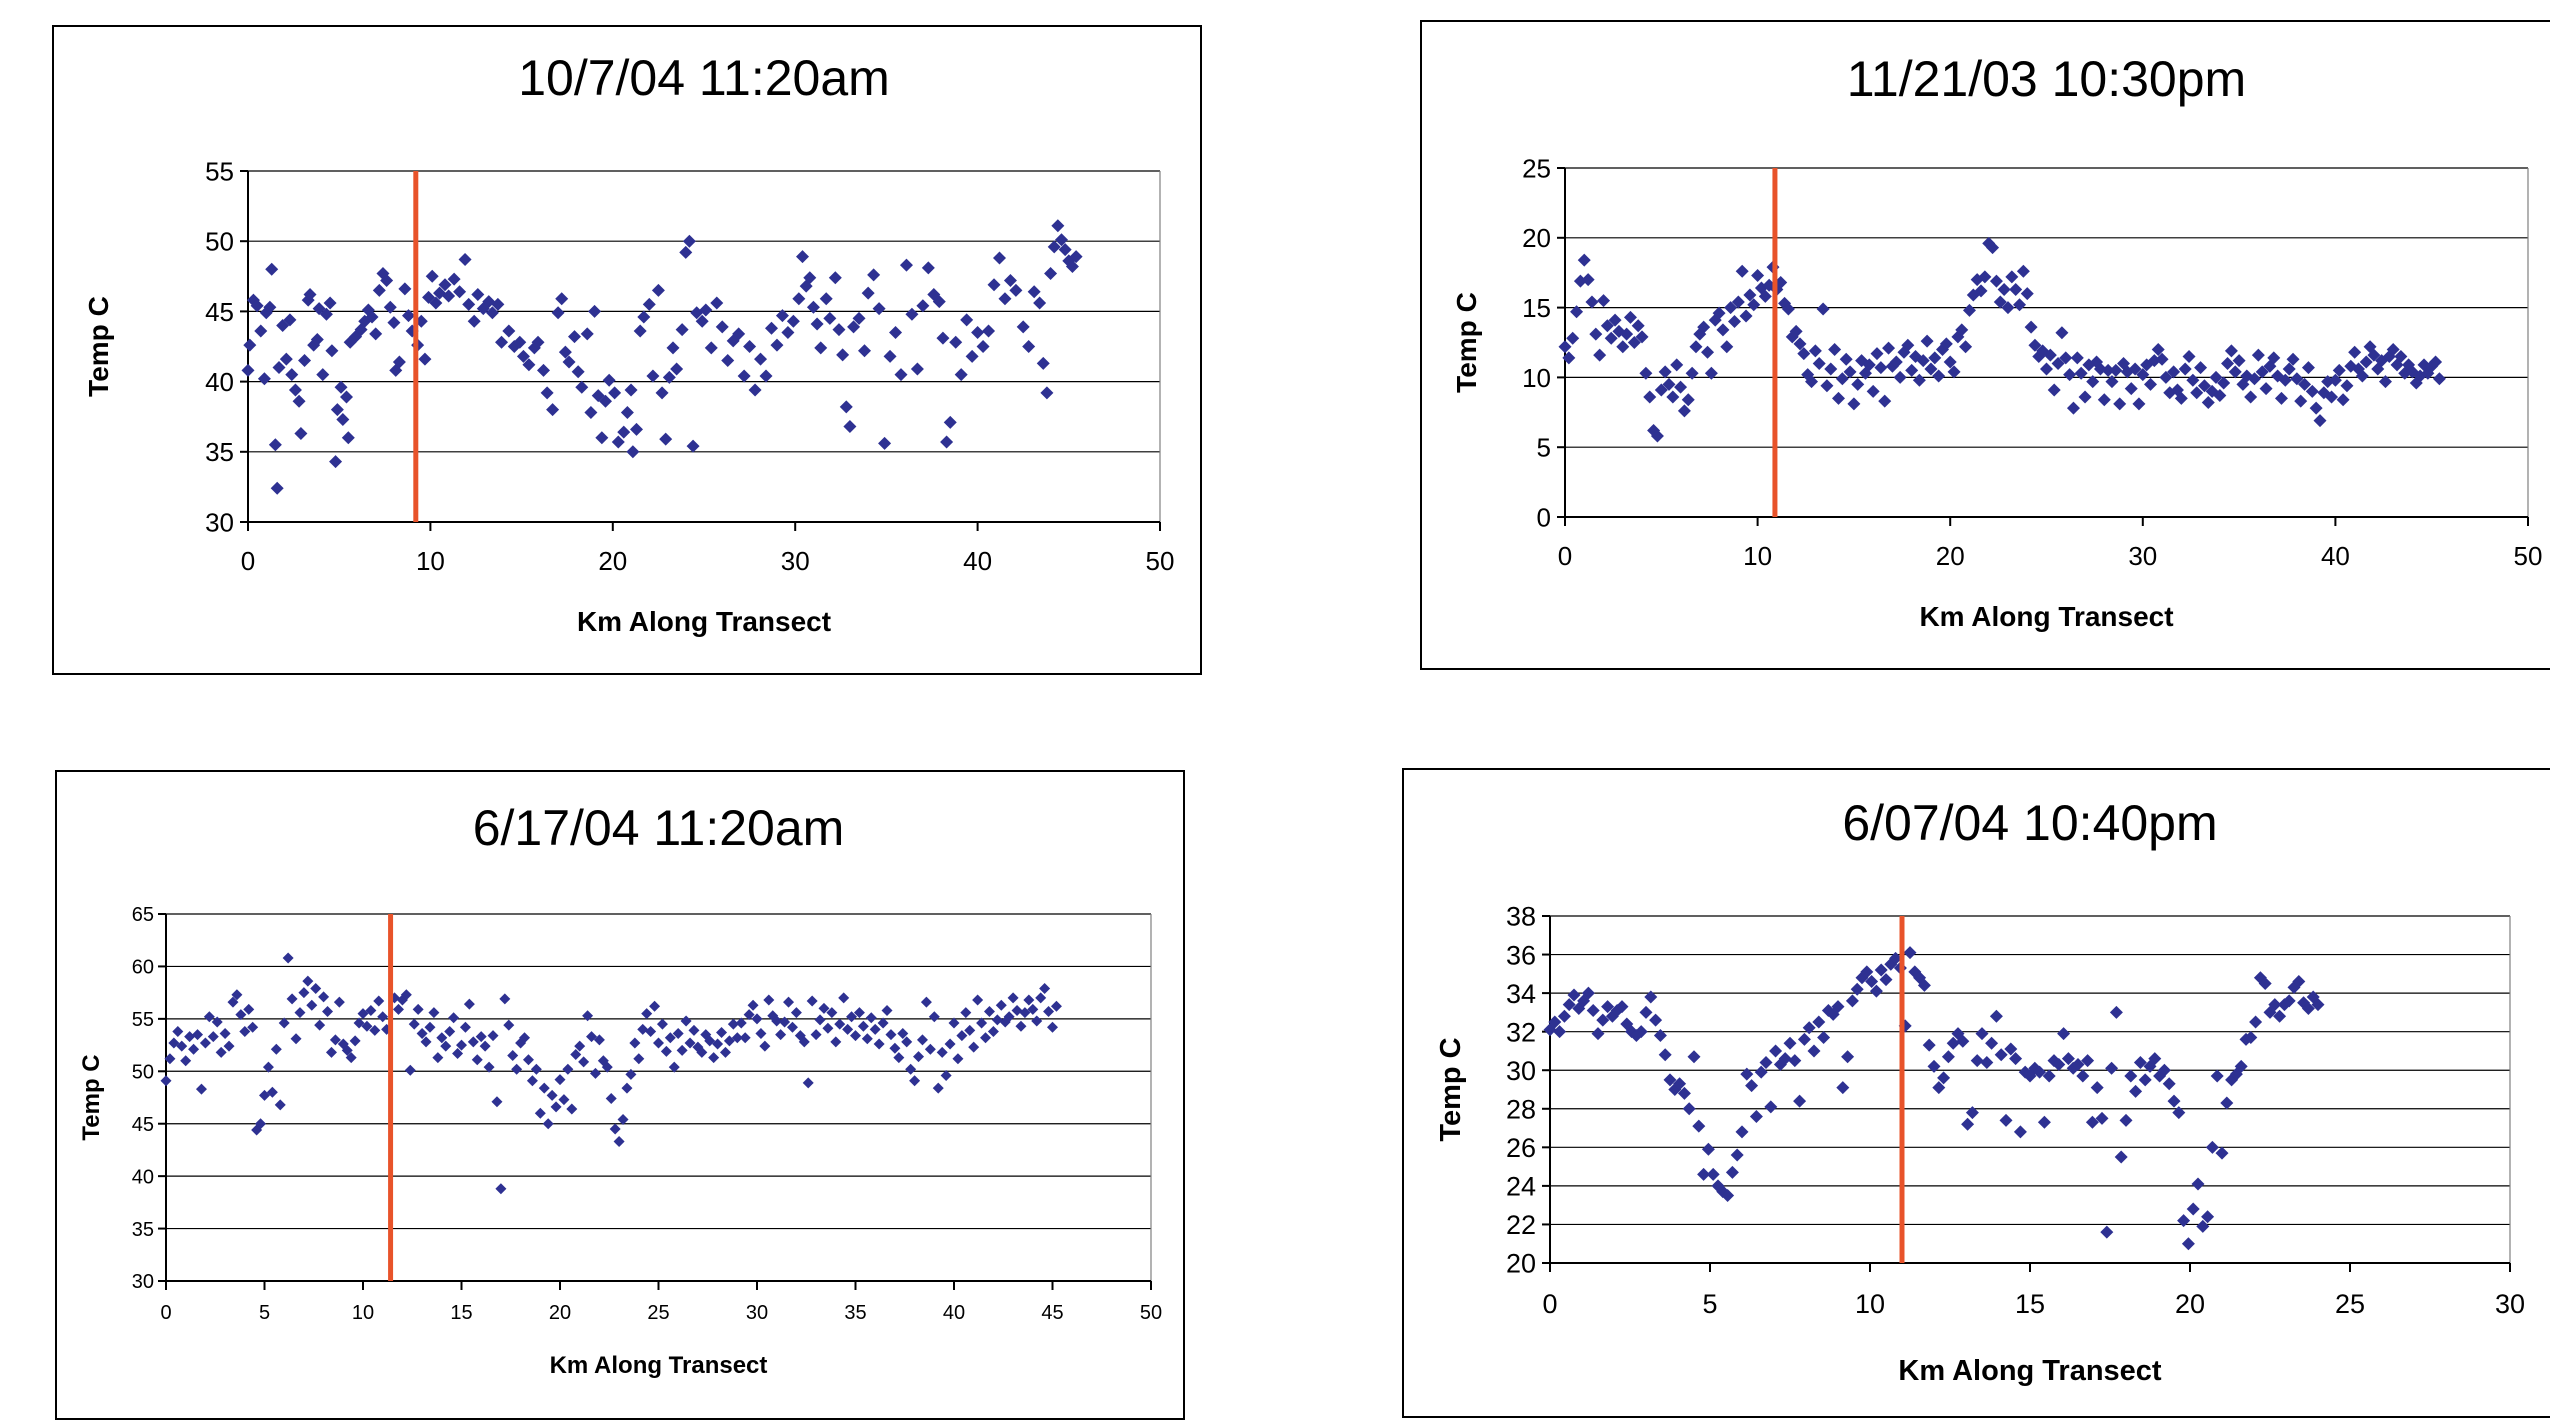  Describe the element at coordinates (91, 1097) in the screenshot. I see `y-axis-label: Temp C` at that location.